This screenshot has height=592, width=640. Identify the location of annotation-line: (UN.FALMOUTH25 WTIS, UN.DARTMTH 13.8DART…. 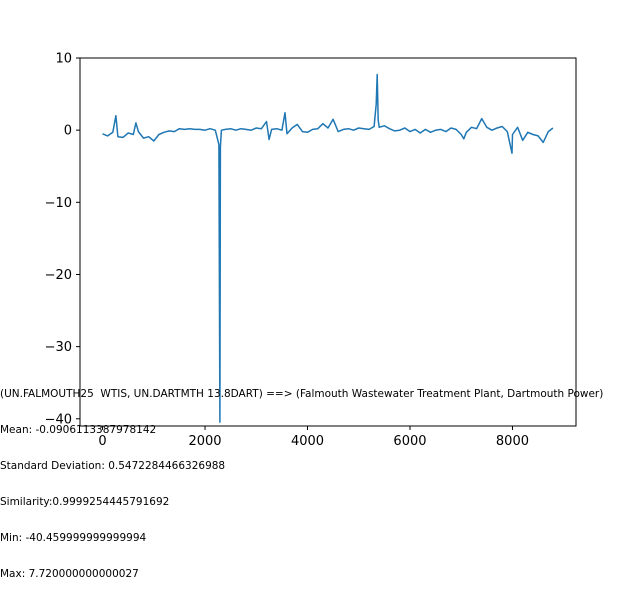
(302, 394).